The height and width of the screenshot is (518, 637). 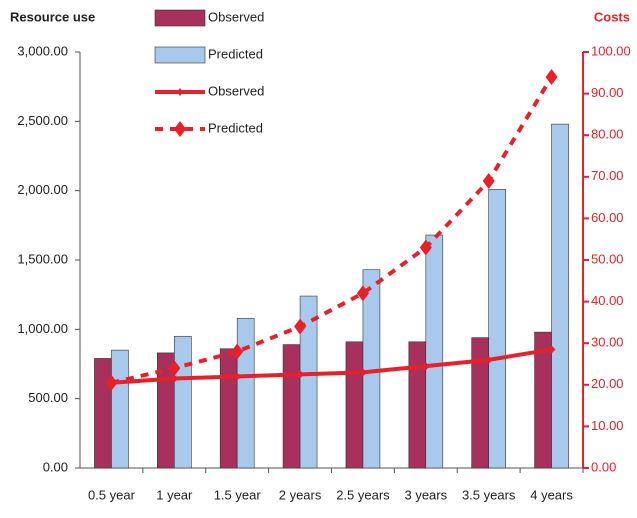 I want to click on y-tick-label: 3,000.00, so click(x=42, y=50).